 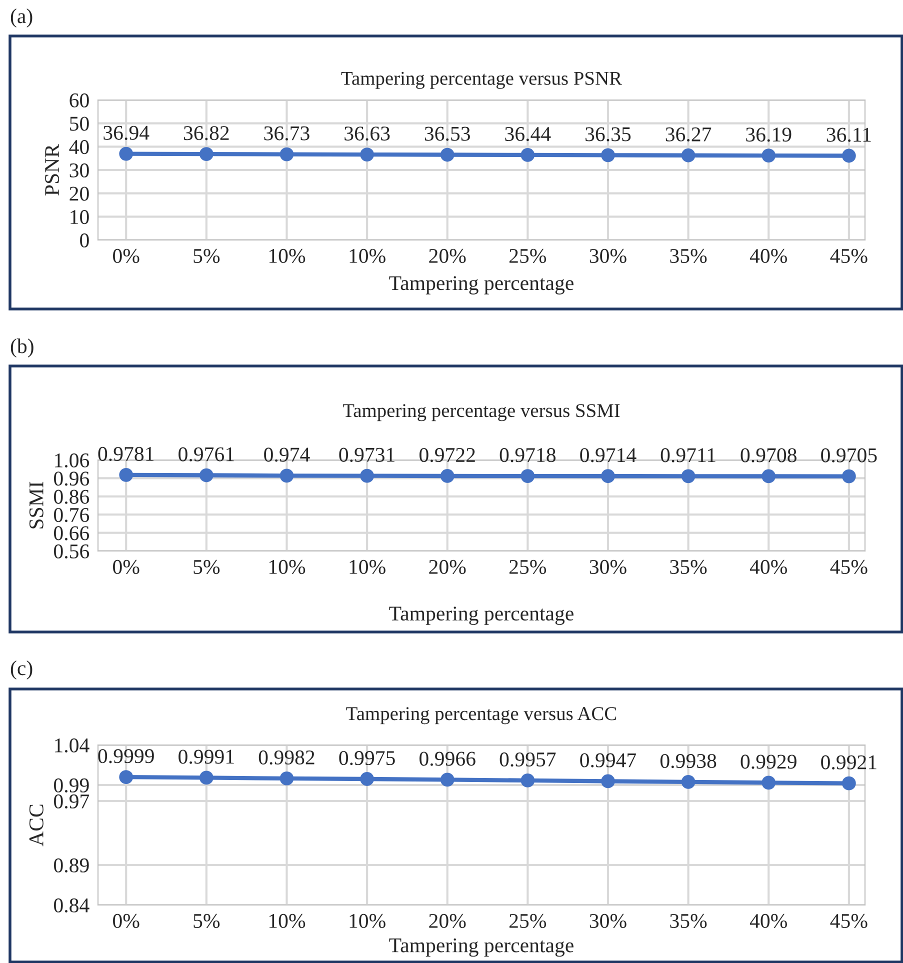 I want to click on data-label: 0.9966, so click(x=448, y=759).